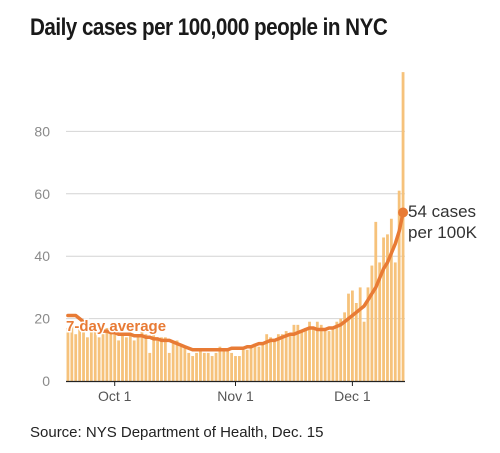  Describe the element at coordinates (442, 211) in the screenshot. I see `end-label-line1: 54 cases` at that location.